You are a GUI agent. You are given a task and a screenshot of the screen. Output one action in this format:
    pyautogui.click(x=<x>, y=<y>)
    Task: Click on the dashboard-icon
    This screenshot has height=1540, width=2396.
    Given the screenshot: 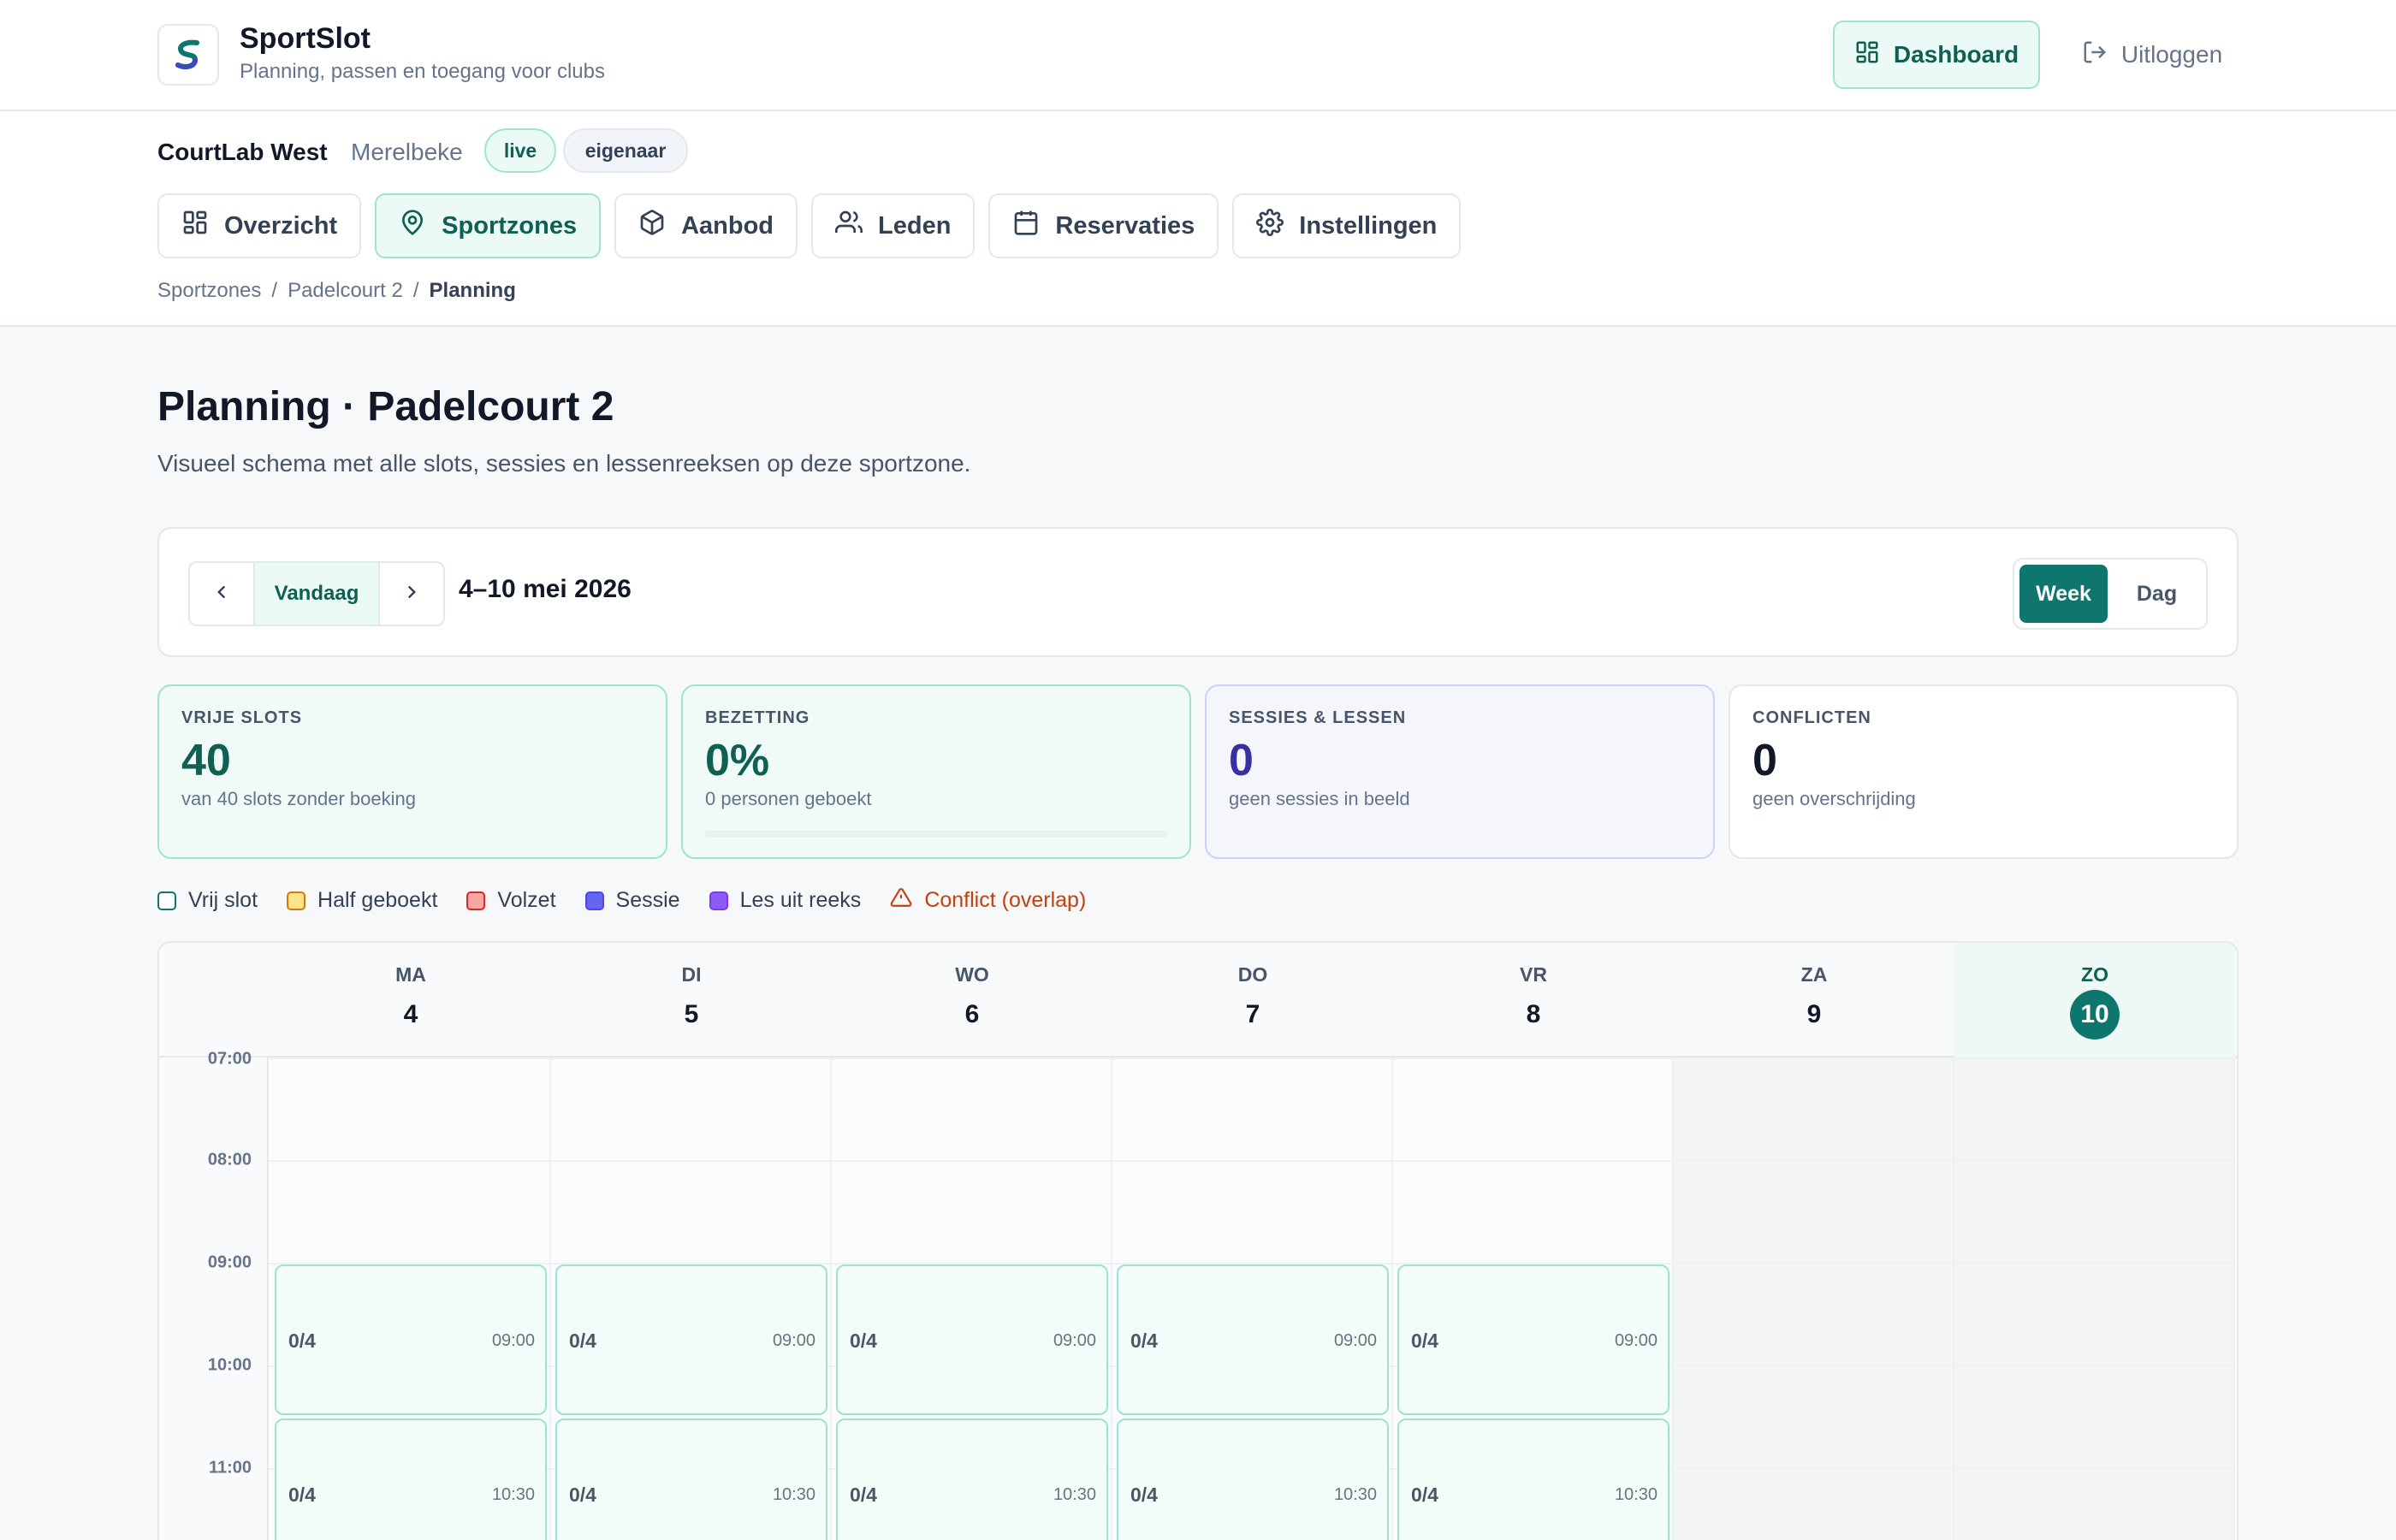 What is the action you would take?
    pyautogui.click(x=1867, y=55)
    